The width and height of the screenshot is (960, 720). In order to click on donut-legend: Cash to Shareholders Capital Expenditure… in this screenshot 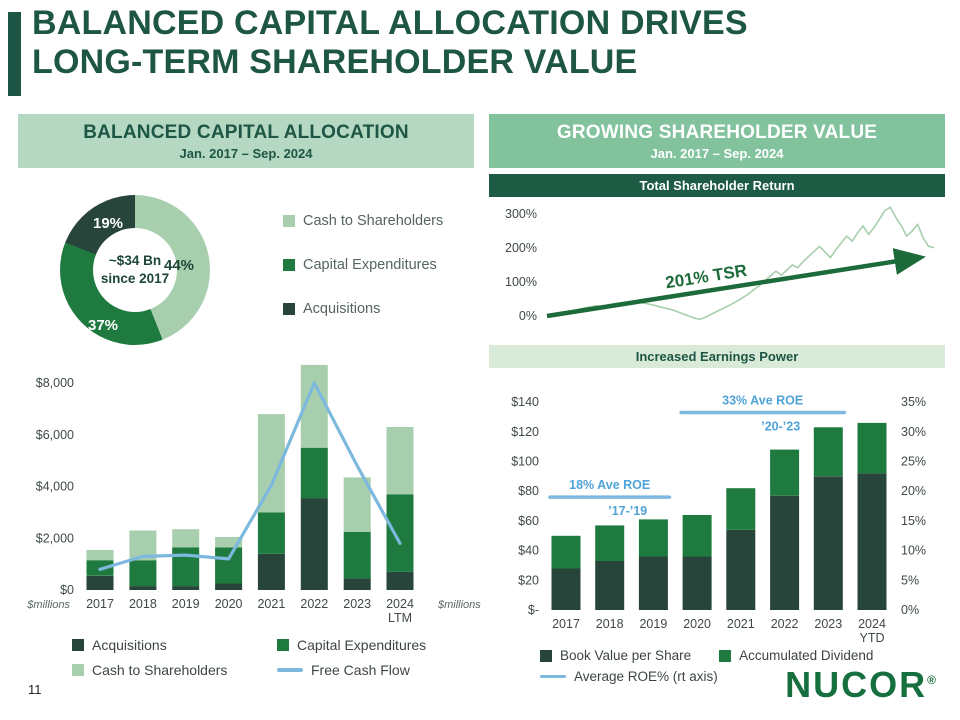, I will do `click(363, 265)`.